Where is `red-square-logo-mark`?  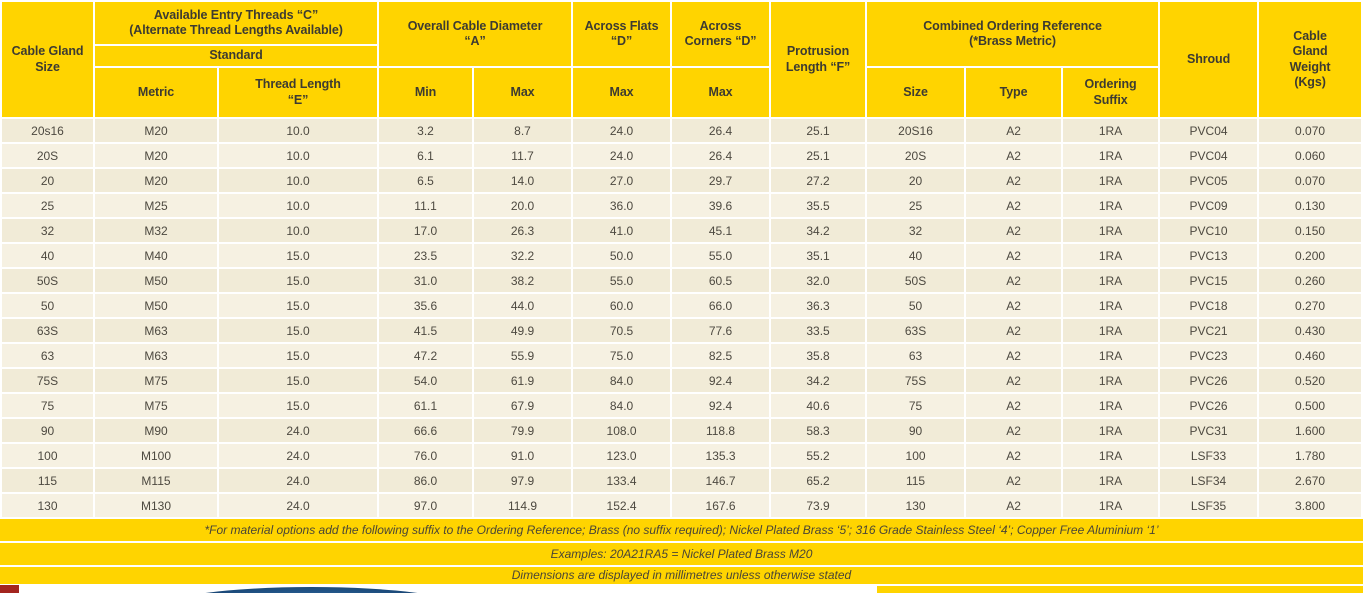
red-square-logo-mark is located at coordinates (9, 589).